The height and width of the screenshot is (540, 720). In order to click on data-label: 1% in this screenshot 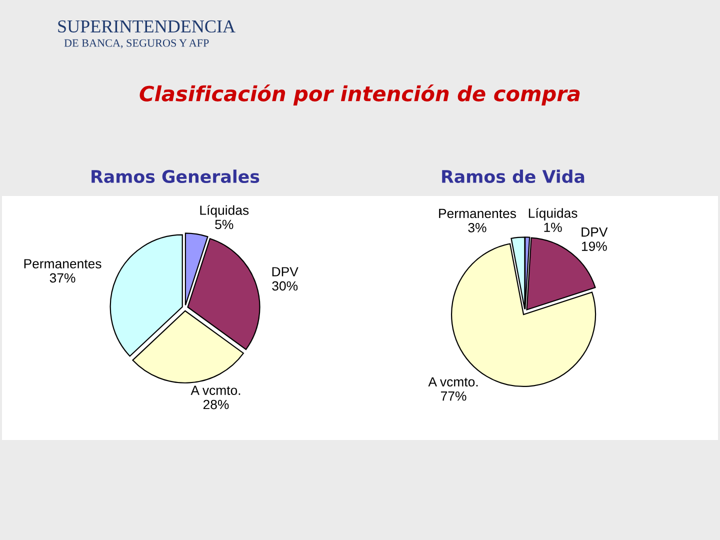, I will do `click(553, 227)`.